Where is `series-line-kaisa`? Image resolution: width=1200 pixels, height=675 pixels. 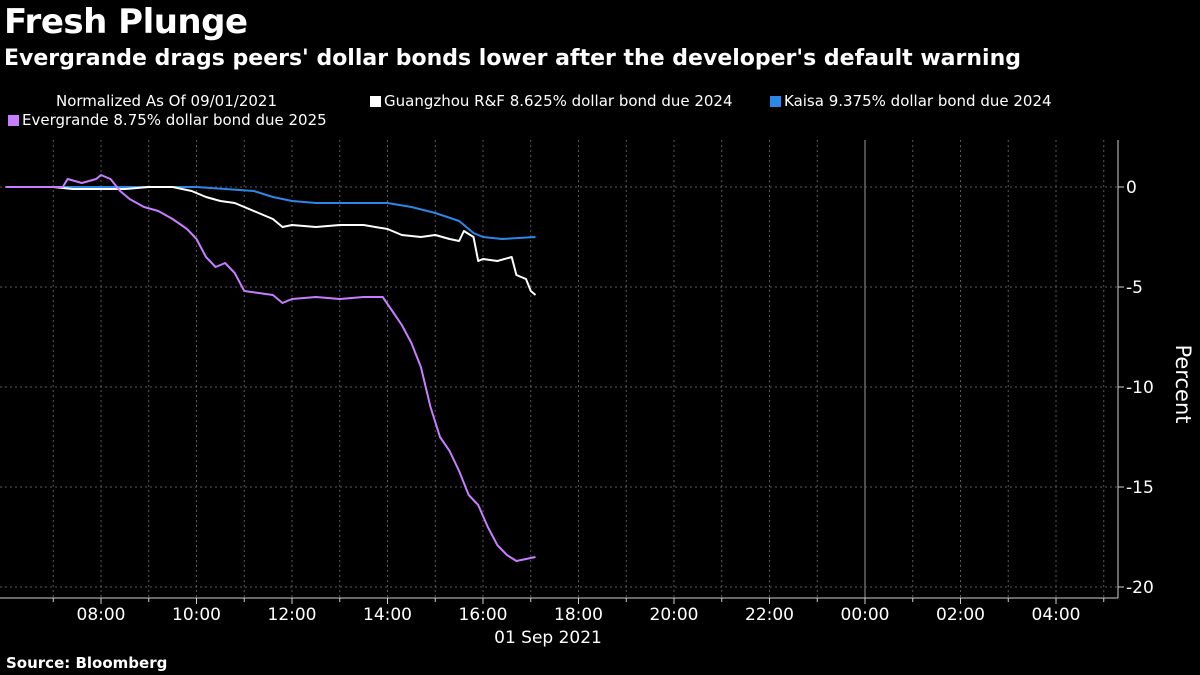
series-line-kaisa is located at coordinates (270, 213).